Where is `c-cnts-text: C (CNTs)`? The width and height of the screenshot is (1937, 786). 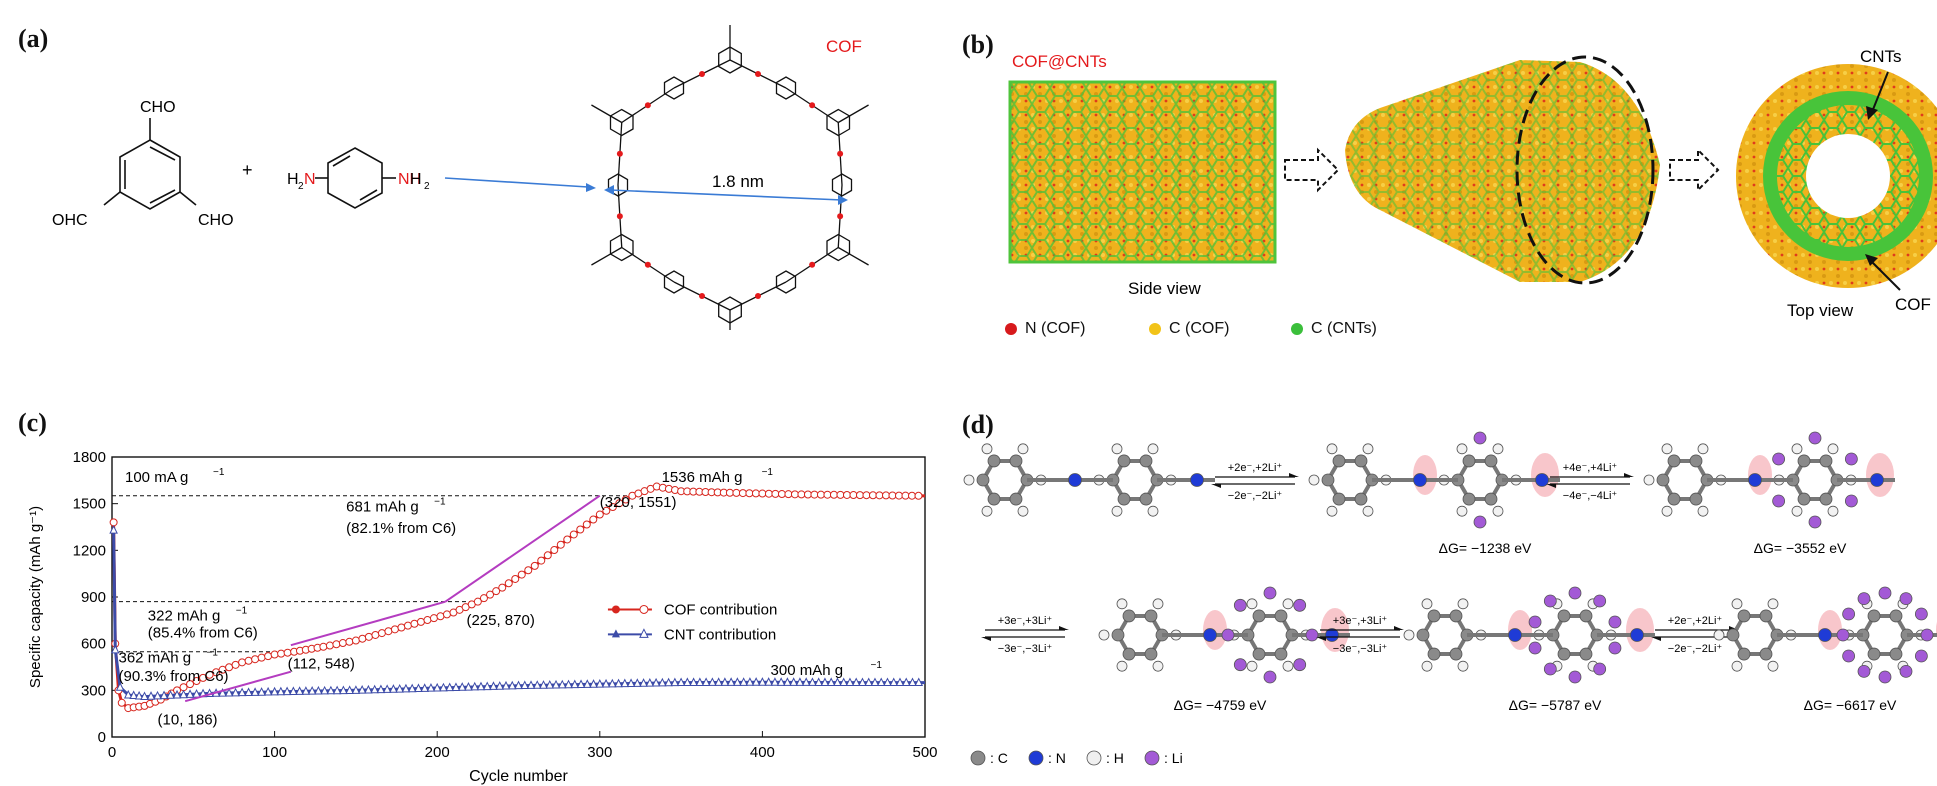
c-cnts-text: C (CNTs) is located at coordinates (1344, 328).